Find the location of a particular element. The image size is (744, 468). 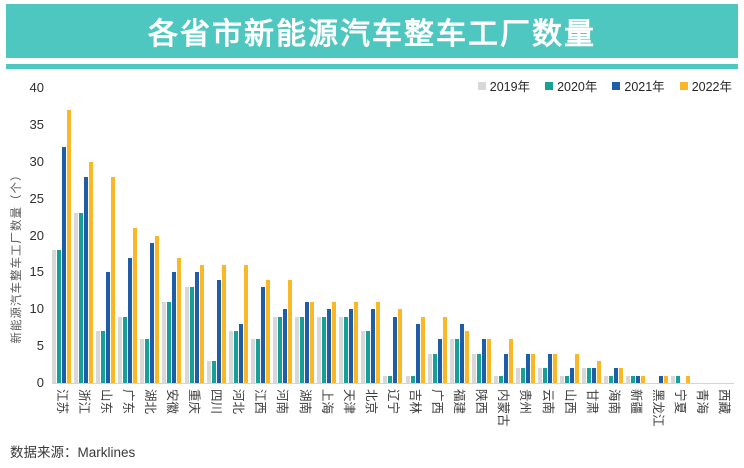

x-label-cell: 宁夏 is located at coordinates (680, 412).